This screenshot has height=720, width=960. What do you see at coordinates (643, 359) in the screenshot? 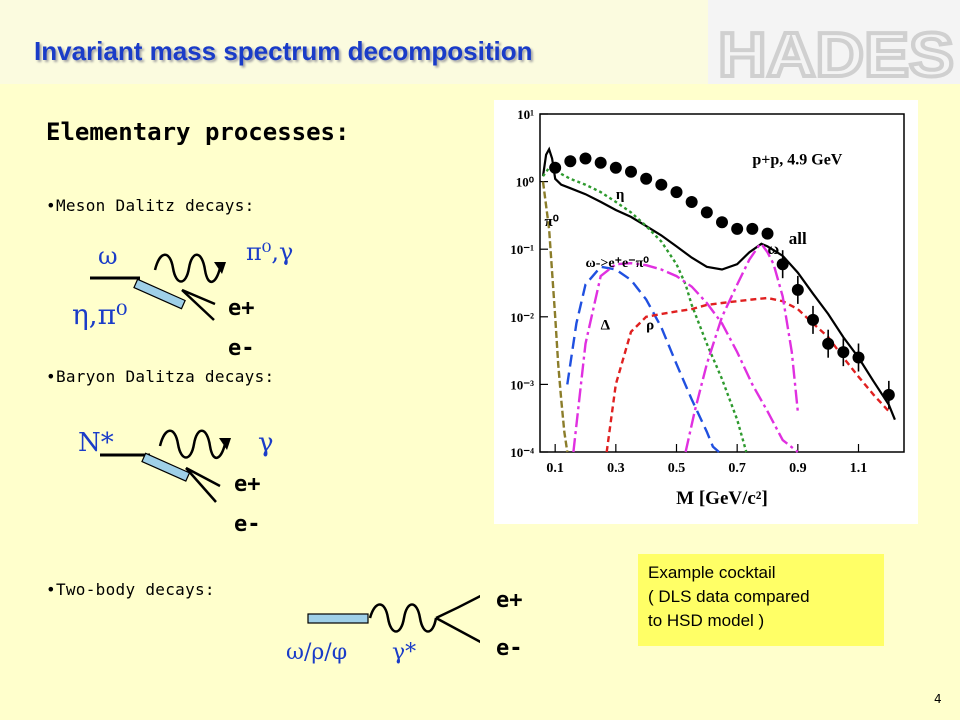
I see `series-3-line` at bounding box center [643, 359].